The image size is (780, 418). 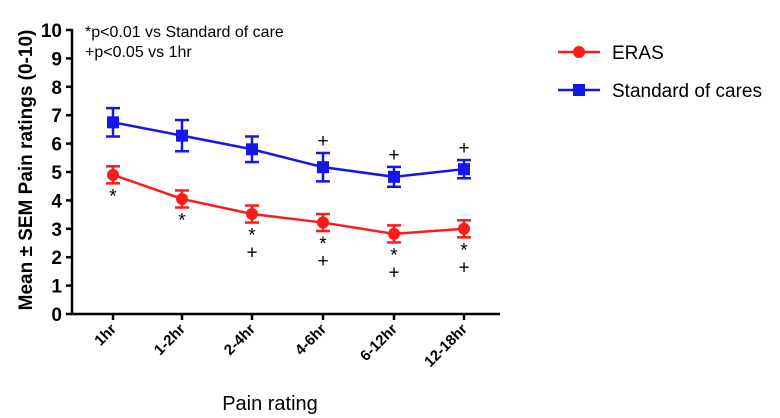 What do you see at coordinates (660, 72) in the screenshot?
I see `legend: ERAS Standard of cares` at bounding box center [660, 72].